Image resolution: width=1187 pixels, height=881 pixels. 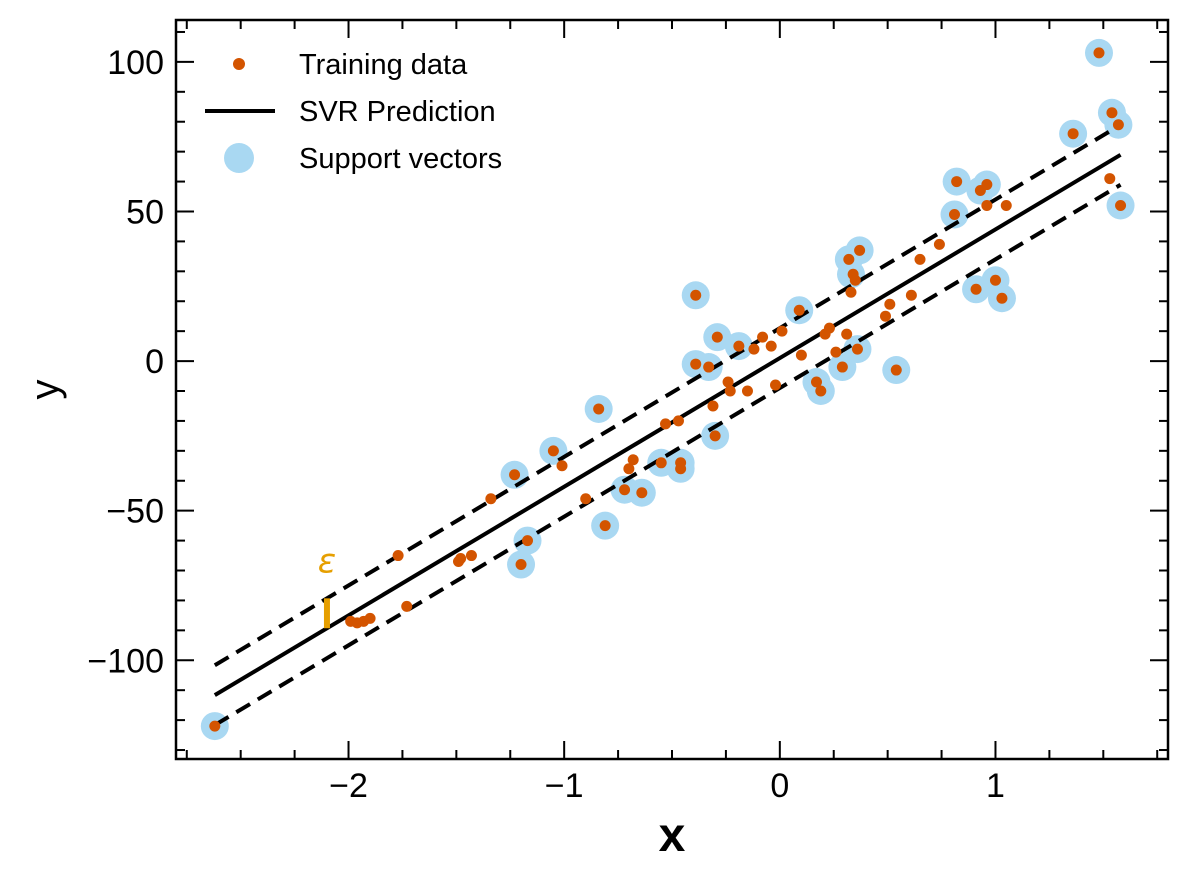 I want to click on x-axis-title: x, so click(x=672, y=835).